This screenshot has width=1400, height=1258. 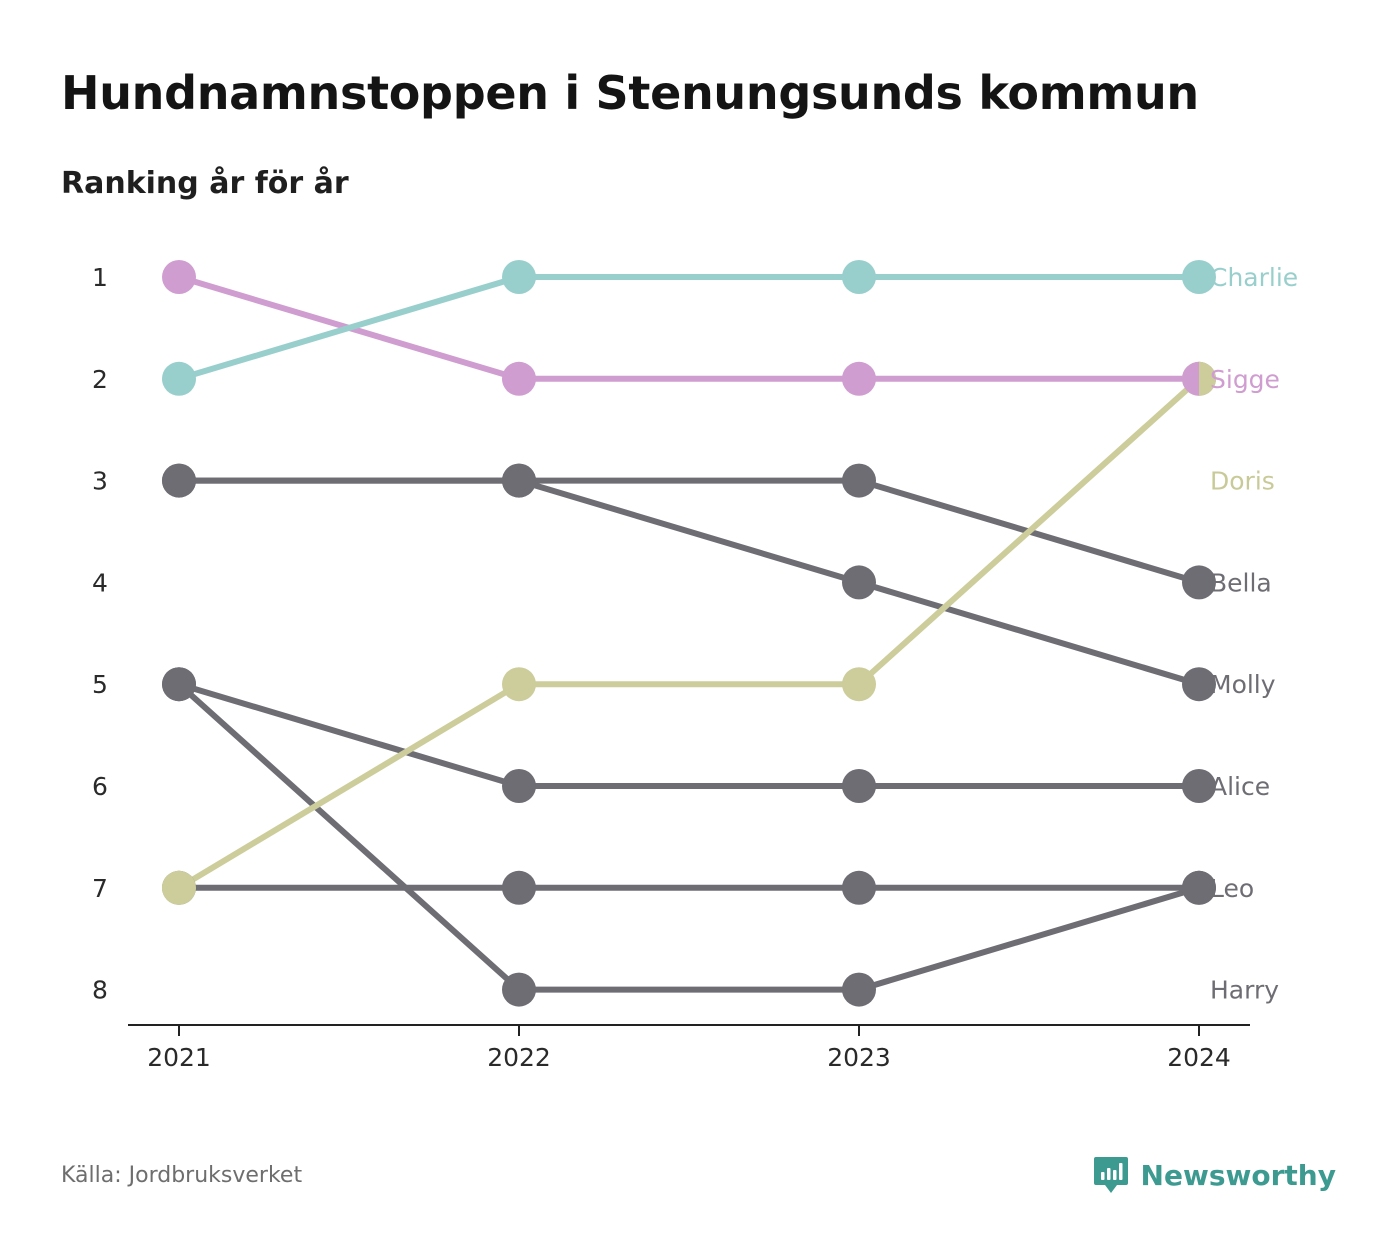 I want to click on y-tick-label: 4, so click(x=100, y=582).